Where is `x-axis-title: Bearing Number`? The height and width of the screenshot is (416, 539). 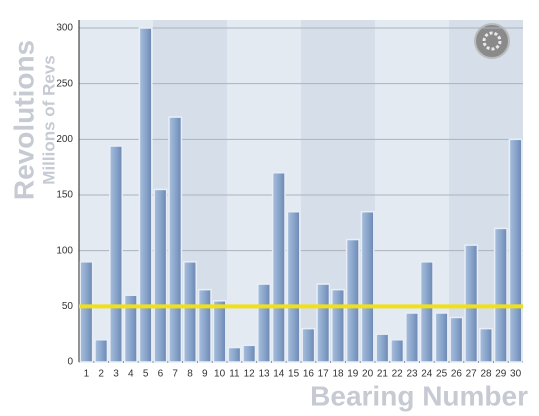 x-axis-title: Bearing Number is located at coordinates (419, 395).